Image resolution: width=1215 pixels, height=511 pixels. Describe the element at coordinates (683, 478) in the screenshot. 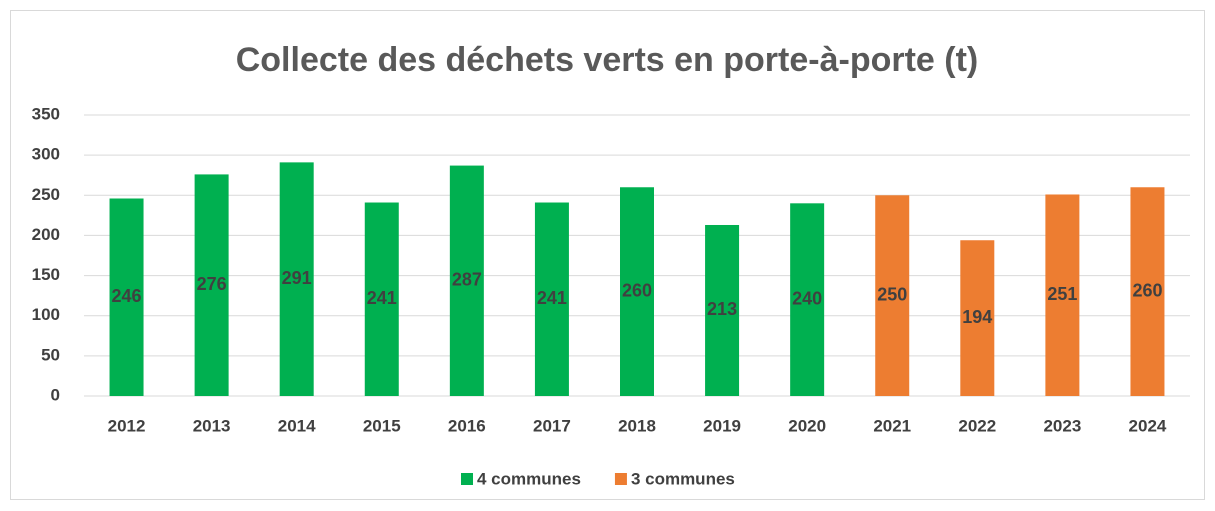

I see `legend-label: 3 communes` at that location.